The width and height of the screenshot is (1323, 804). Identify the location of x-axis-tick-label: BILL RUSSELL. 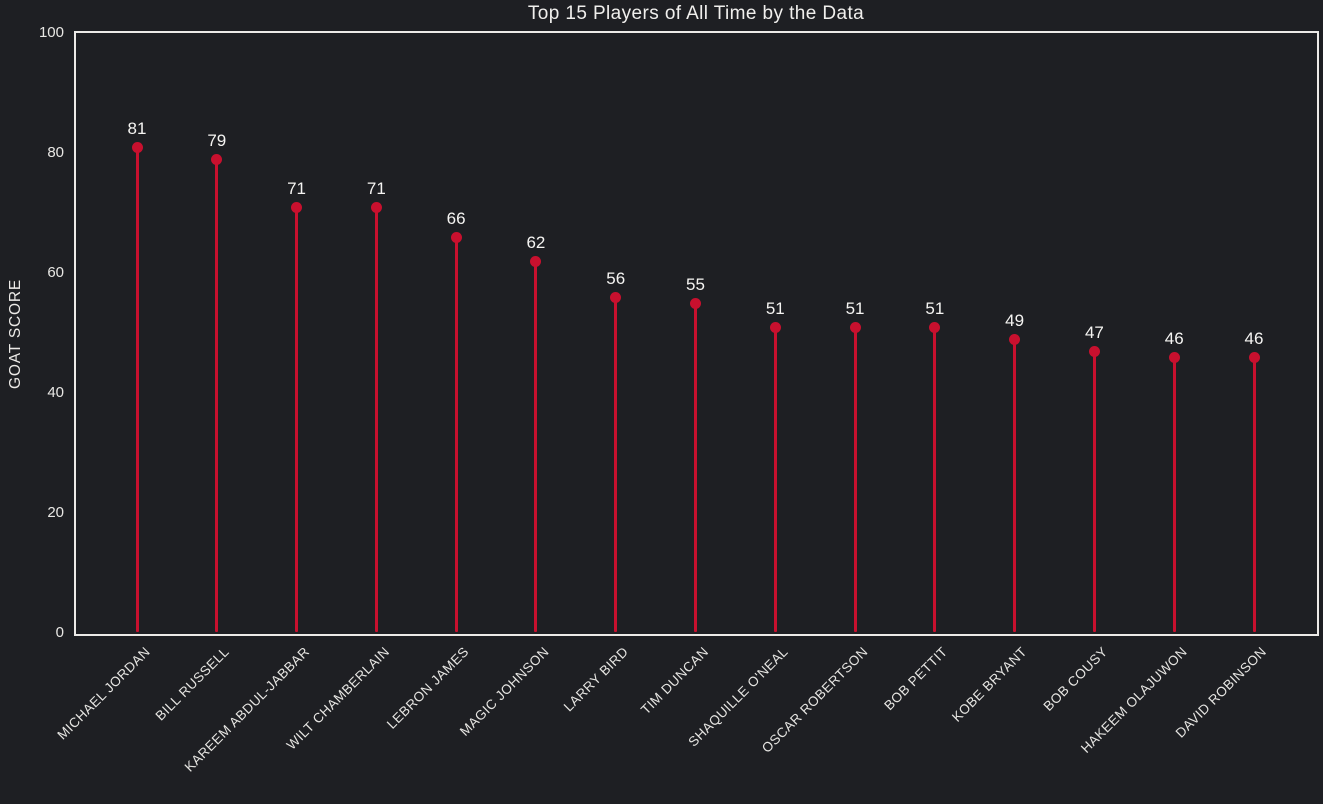
(192, 684).